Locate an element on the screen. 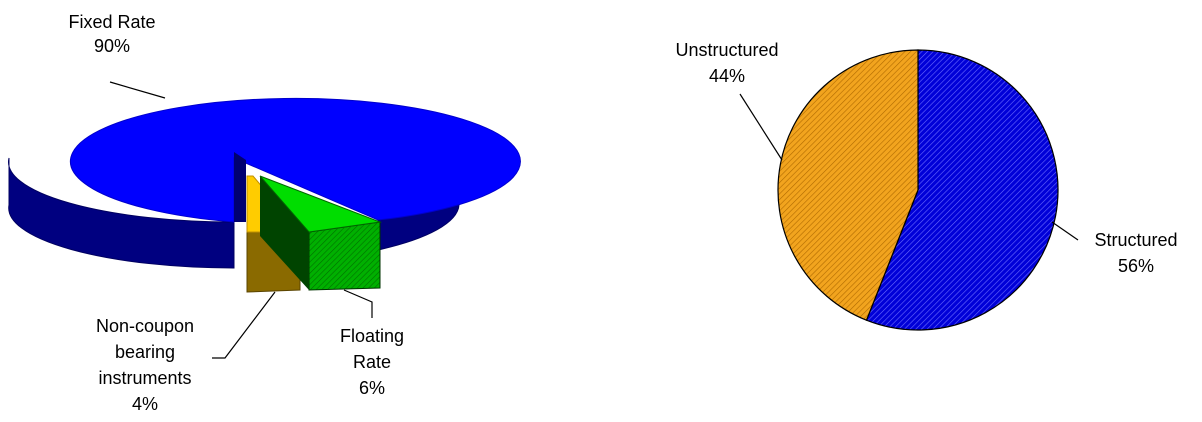 Image resolution: width=1202 pixels, height=422 pixels. slice-floating-inner is located at coordinates (284, 233).